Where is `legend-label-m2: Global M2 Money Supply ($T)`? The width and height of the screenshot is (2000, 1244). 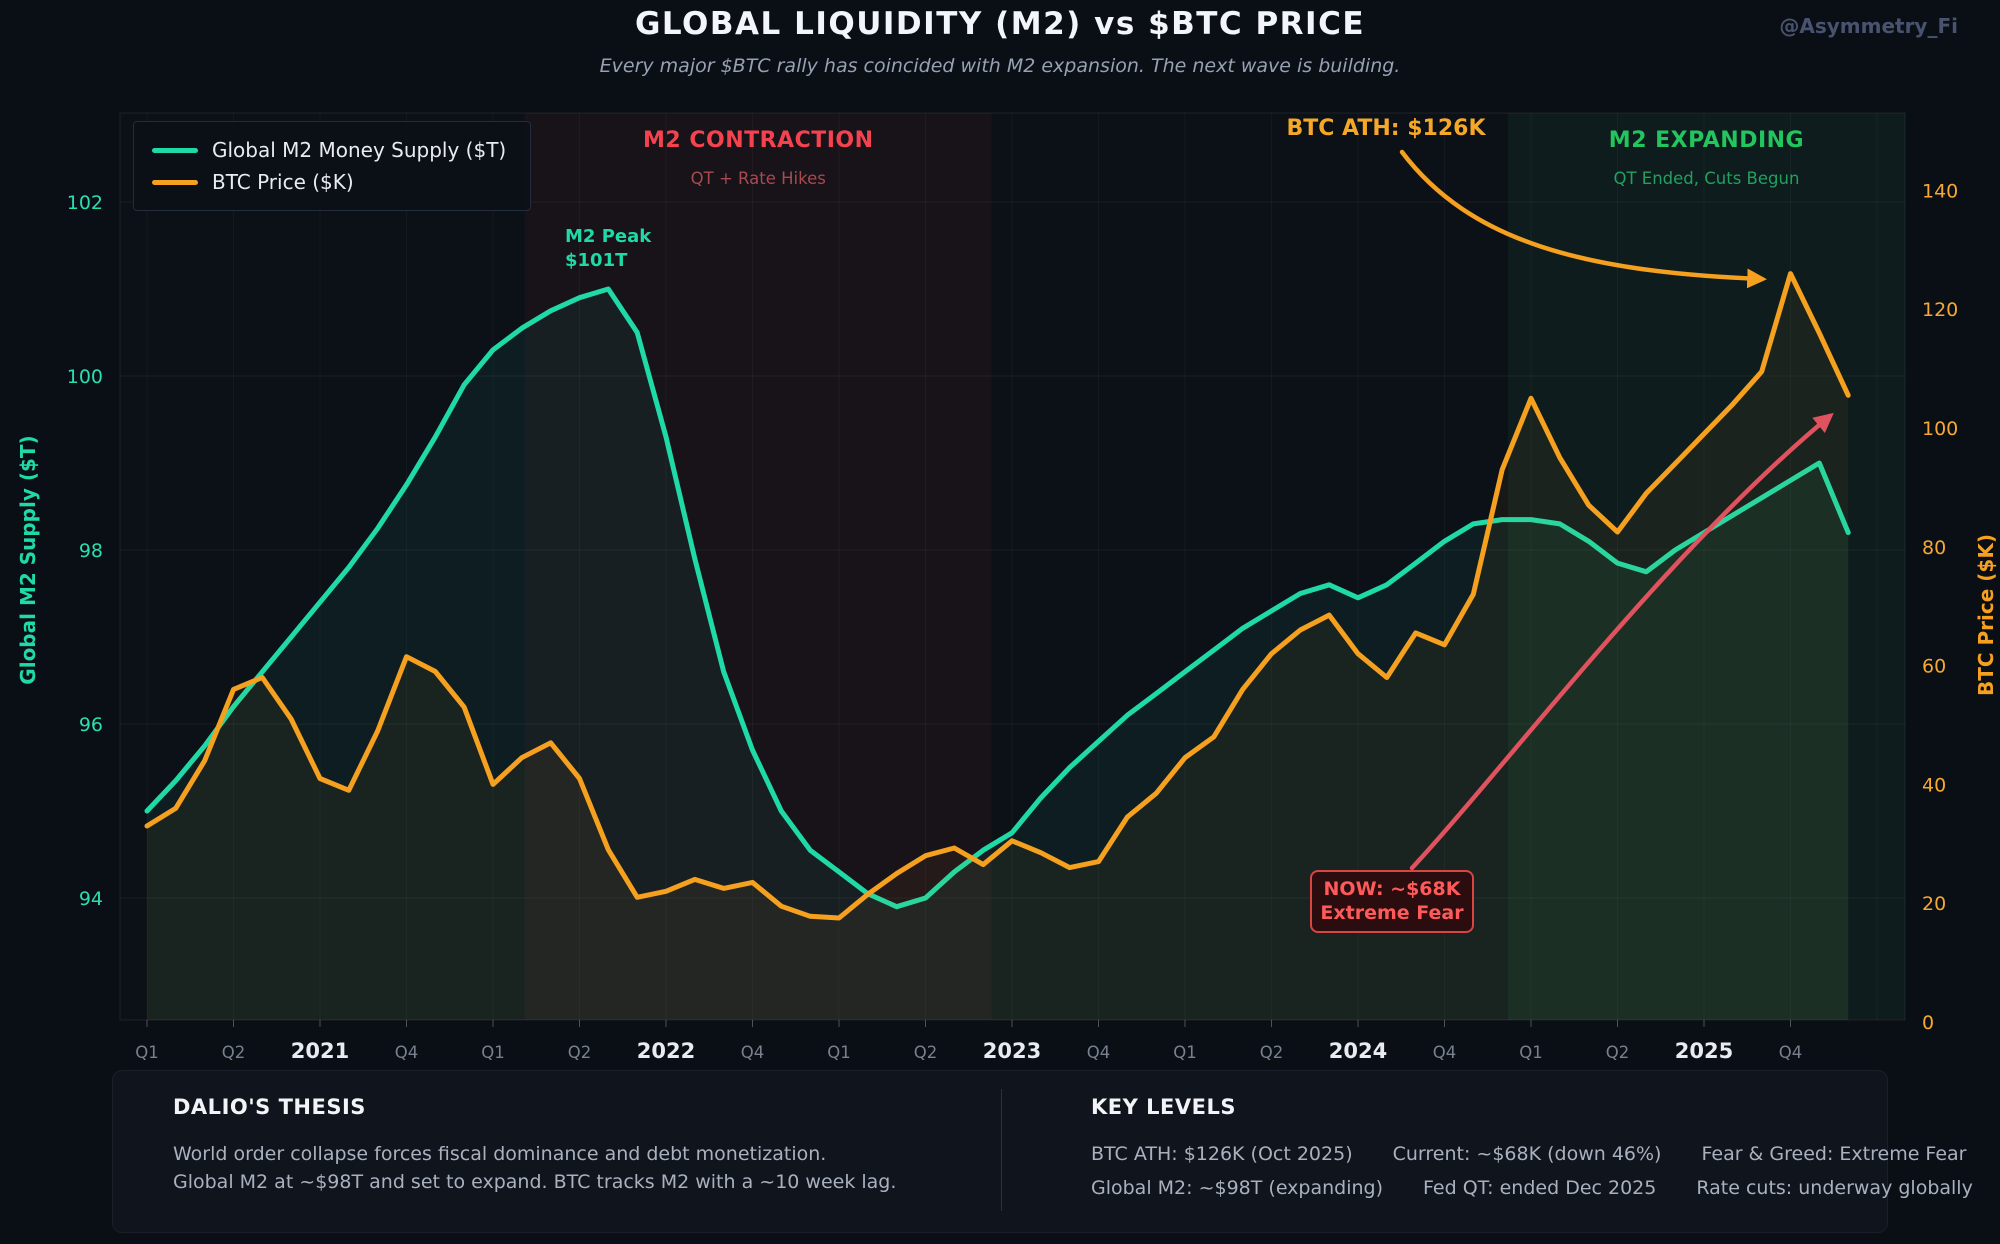 legend-label-m2: Global M2 Money Supply ($T) is located at coordinates (359, 150).